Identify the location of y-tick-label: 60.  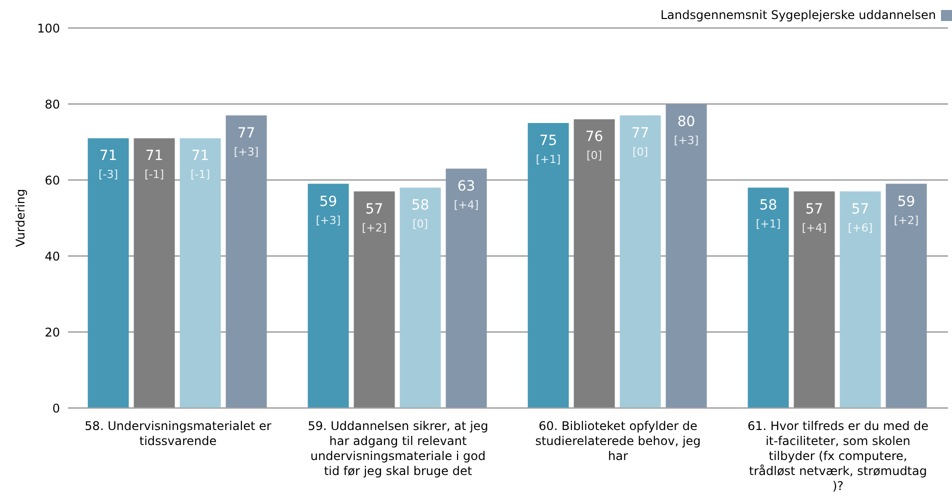
(52, 180).